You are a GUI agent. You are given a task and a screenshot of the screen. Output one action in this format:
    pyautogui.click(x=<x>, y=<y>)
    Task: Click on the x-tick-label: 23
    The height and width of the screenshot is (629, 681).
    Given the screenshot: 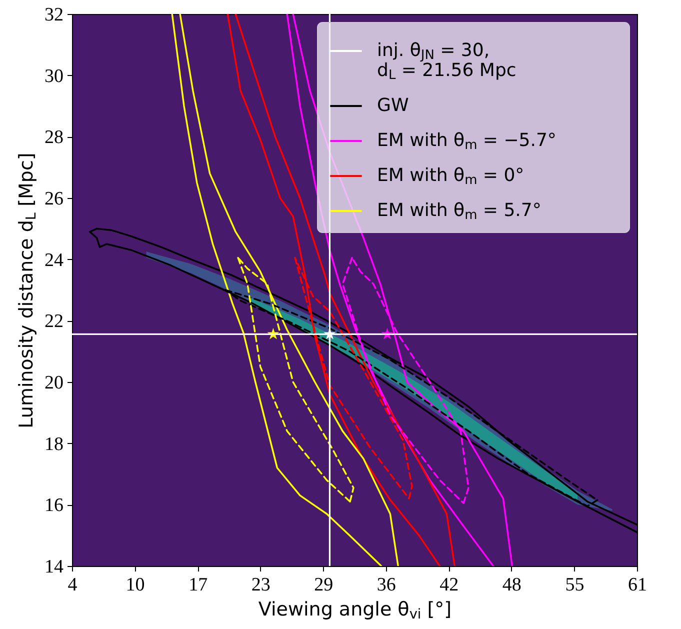 What is the action you would take?
    pyautogui.click(x=260, y=585)
    